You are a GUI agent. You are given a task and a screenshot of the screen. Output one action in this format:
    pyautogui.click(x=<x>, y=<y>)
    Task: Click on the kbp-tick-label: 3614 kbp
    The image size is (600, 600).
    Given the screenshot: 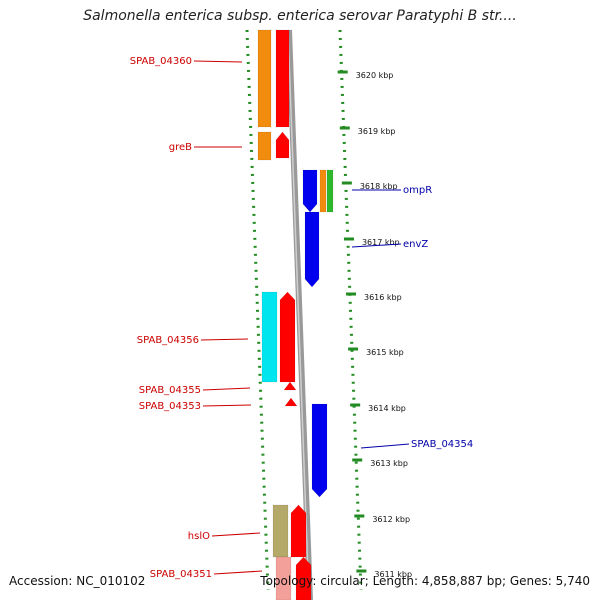 What is the action you would take?
    pyautogui.click(x=387, y=408)
    